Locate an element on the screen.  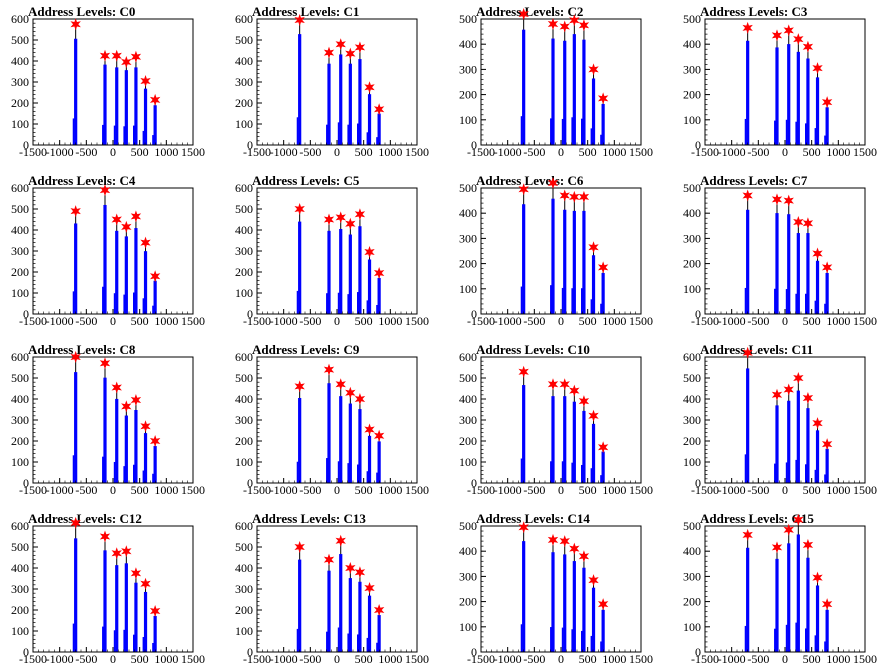
chart-title: Address Levels: C7 is located at coordinates (754, 180).